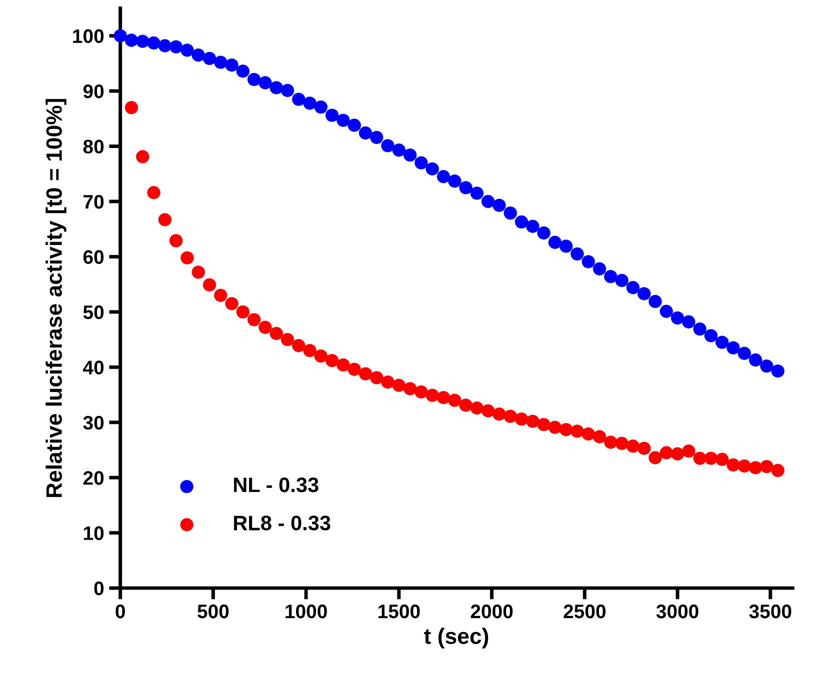 The height and width of the screenshot is (683, 813). I want to click on x-tick-label: 3500, so click(770, 611).